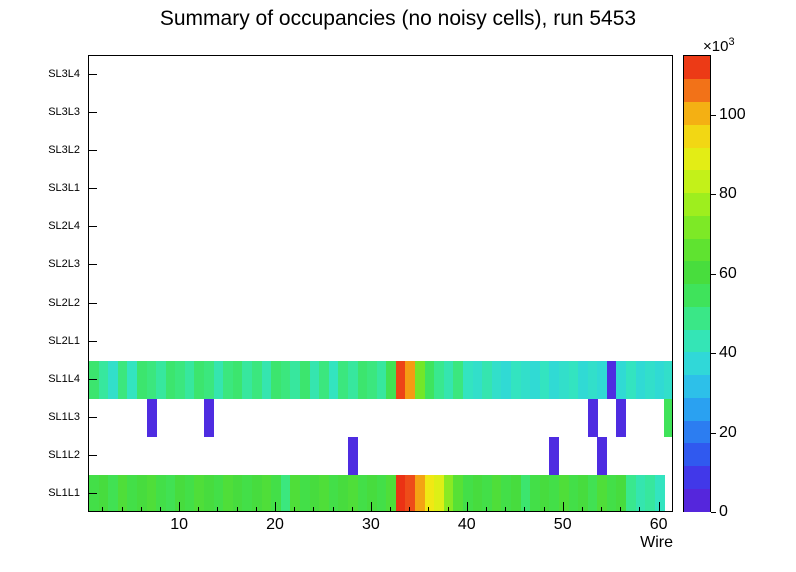  I want to click on colorbar-tick-label: 100, so click(732, 114).